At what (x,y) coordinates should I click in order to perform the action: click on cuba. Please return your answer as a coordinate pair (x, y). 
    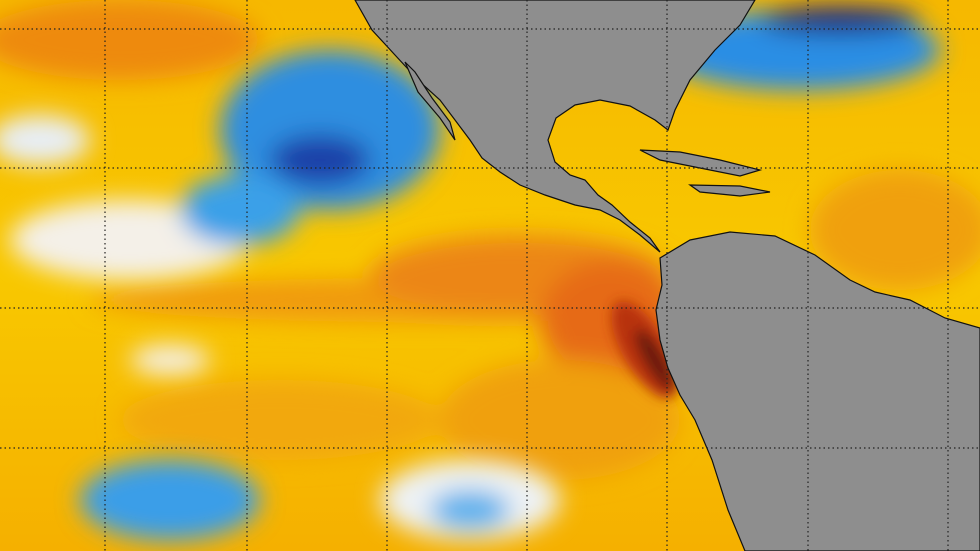
    Looking at the image, I should click on (701, 163).